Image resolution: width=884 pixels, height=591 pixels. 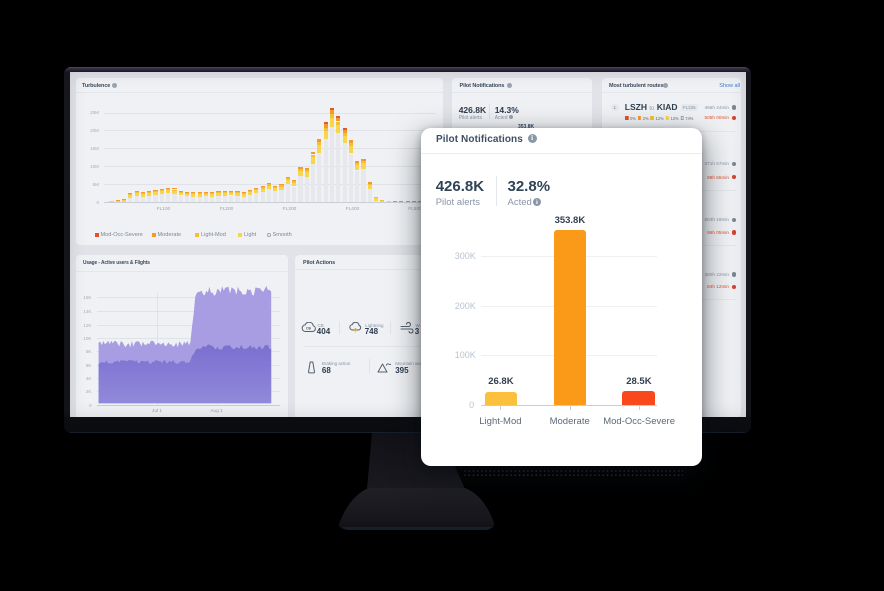 What do you see at coordinates (308, 328) in the screenshot?
I see `svg-text: CB` at bounding box center [308, 328].